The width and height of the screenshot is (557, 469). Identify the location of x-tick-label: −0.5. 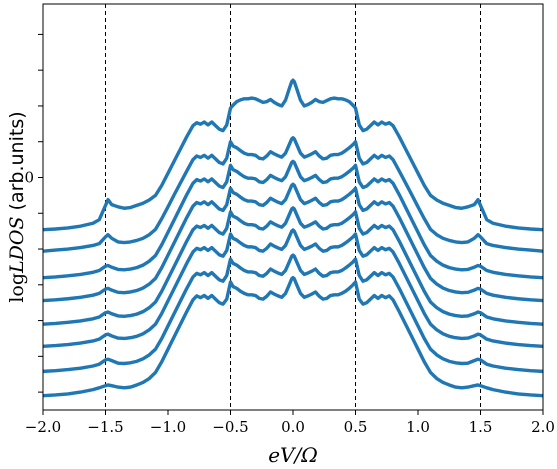
(230, 427).